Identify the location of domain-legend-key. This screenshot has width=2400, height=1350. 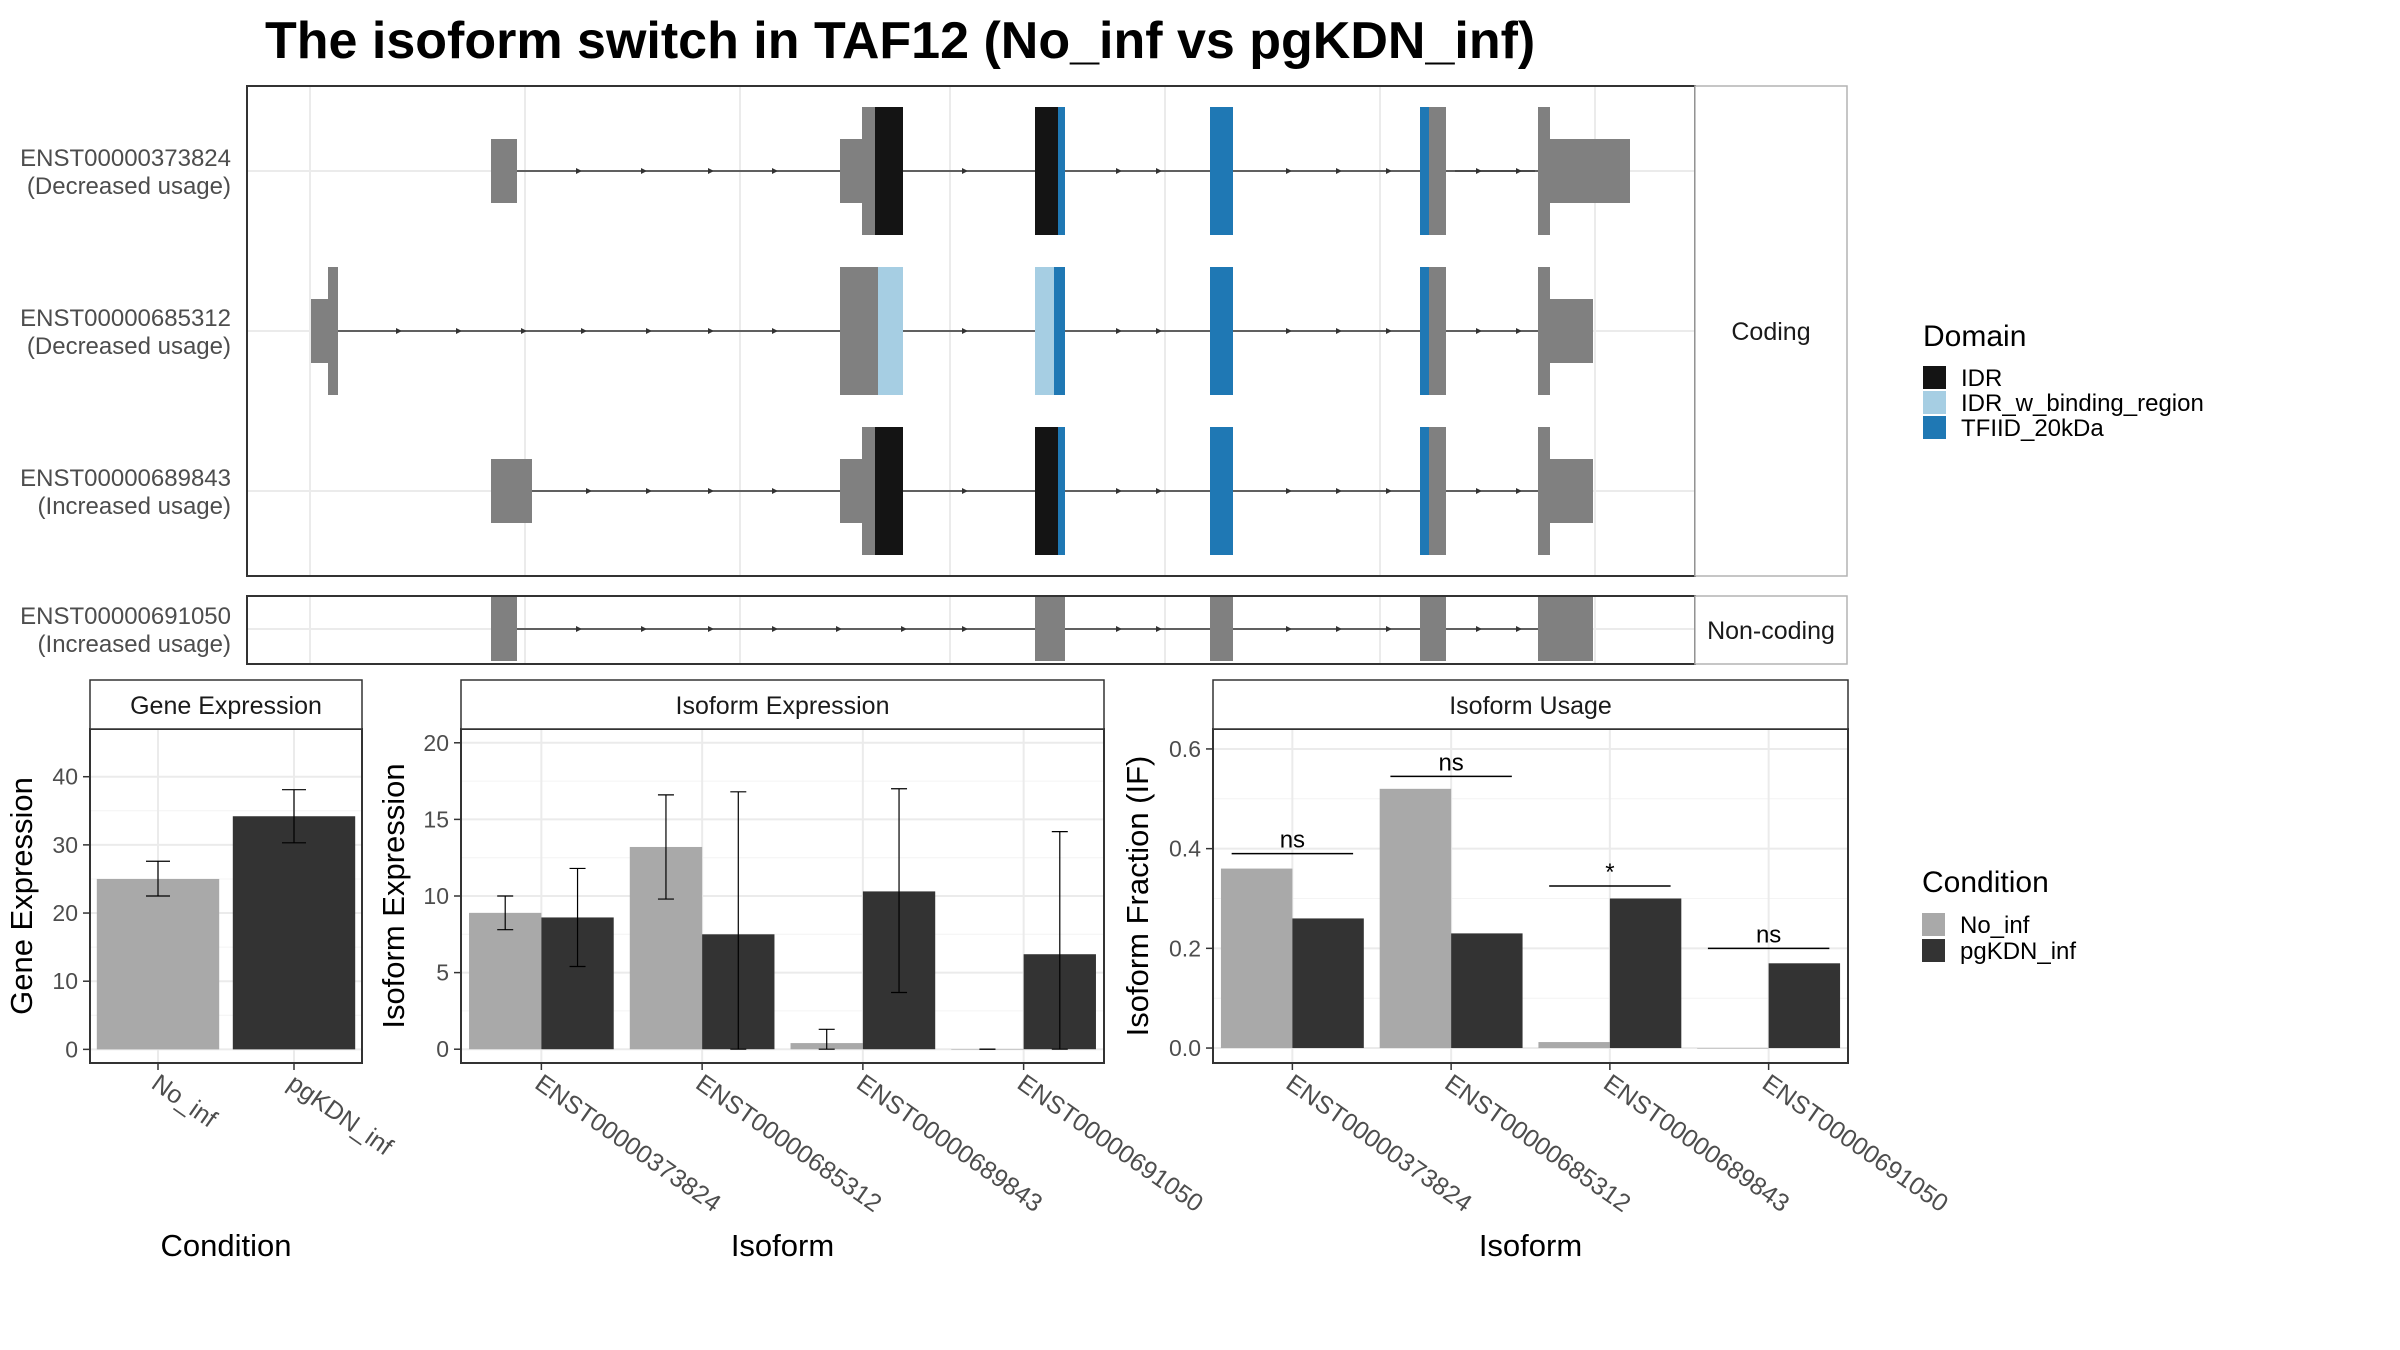
(1934, 427).